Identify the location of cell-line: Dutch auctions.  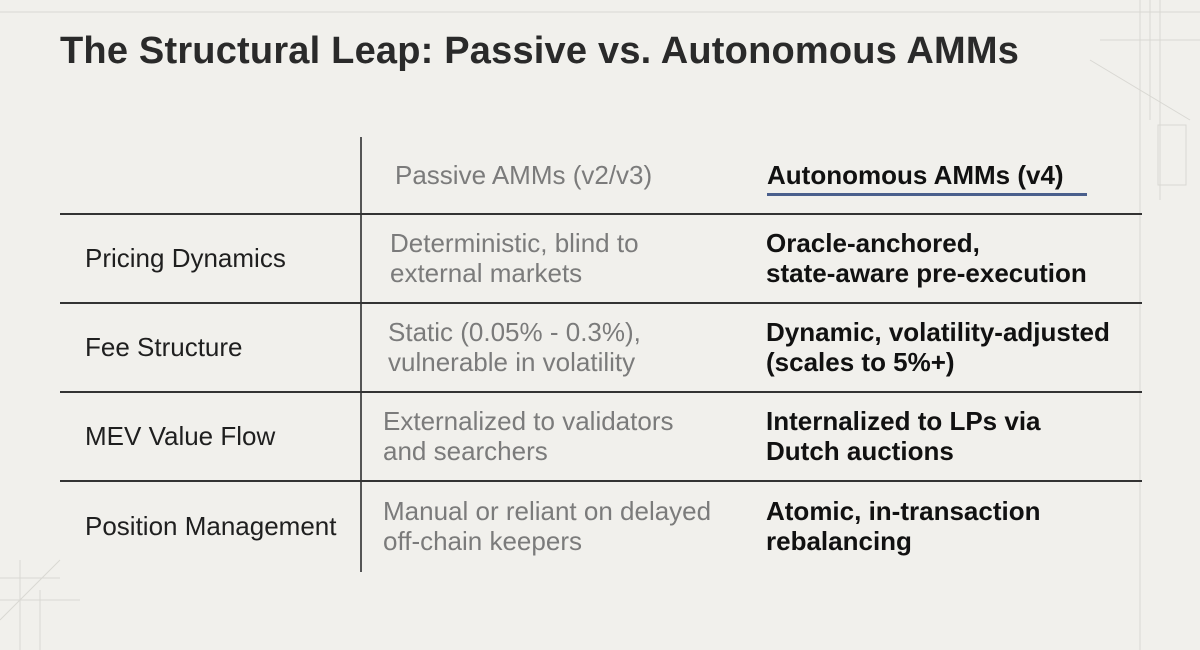
(860, 451).